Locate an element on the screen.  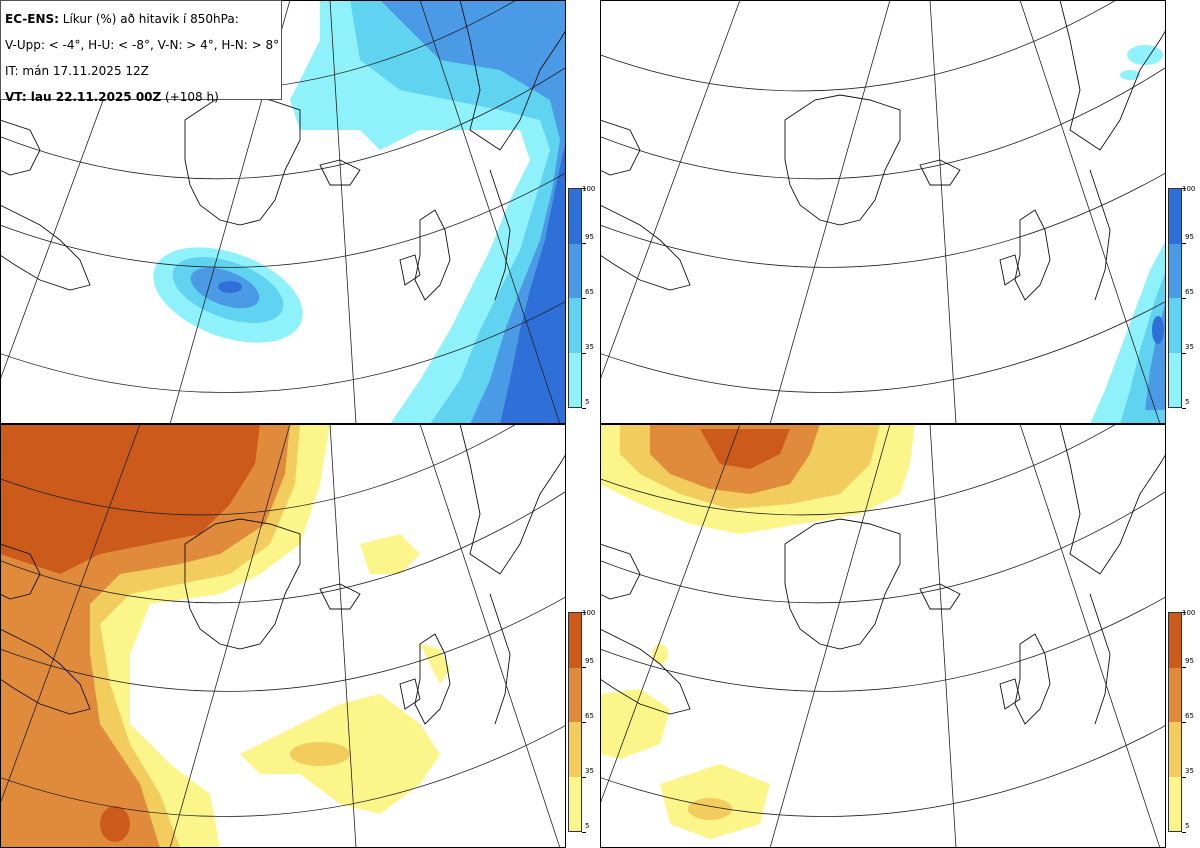
colorbar-lower-right is located at coordinates (1175, 722).